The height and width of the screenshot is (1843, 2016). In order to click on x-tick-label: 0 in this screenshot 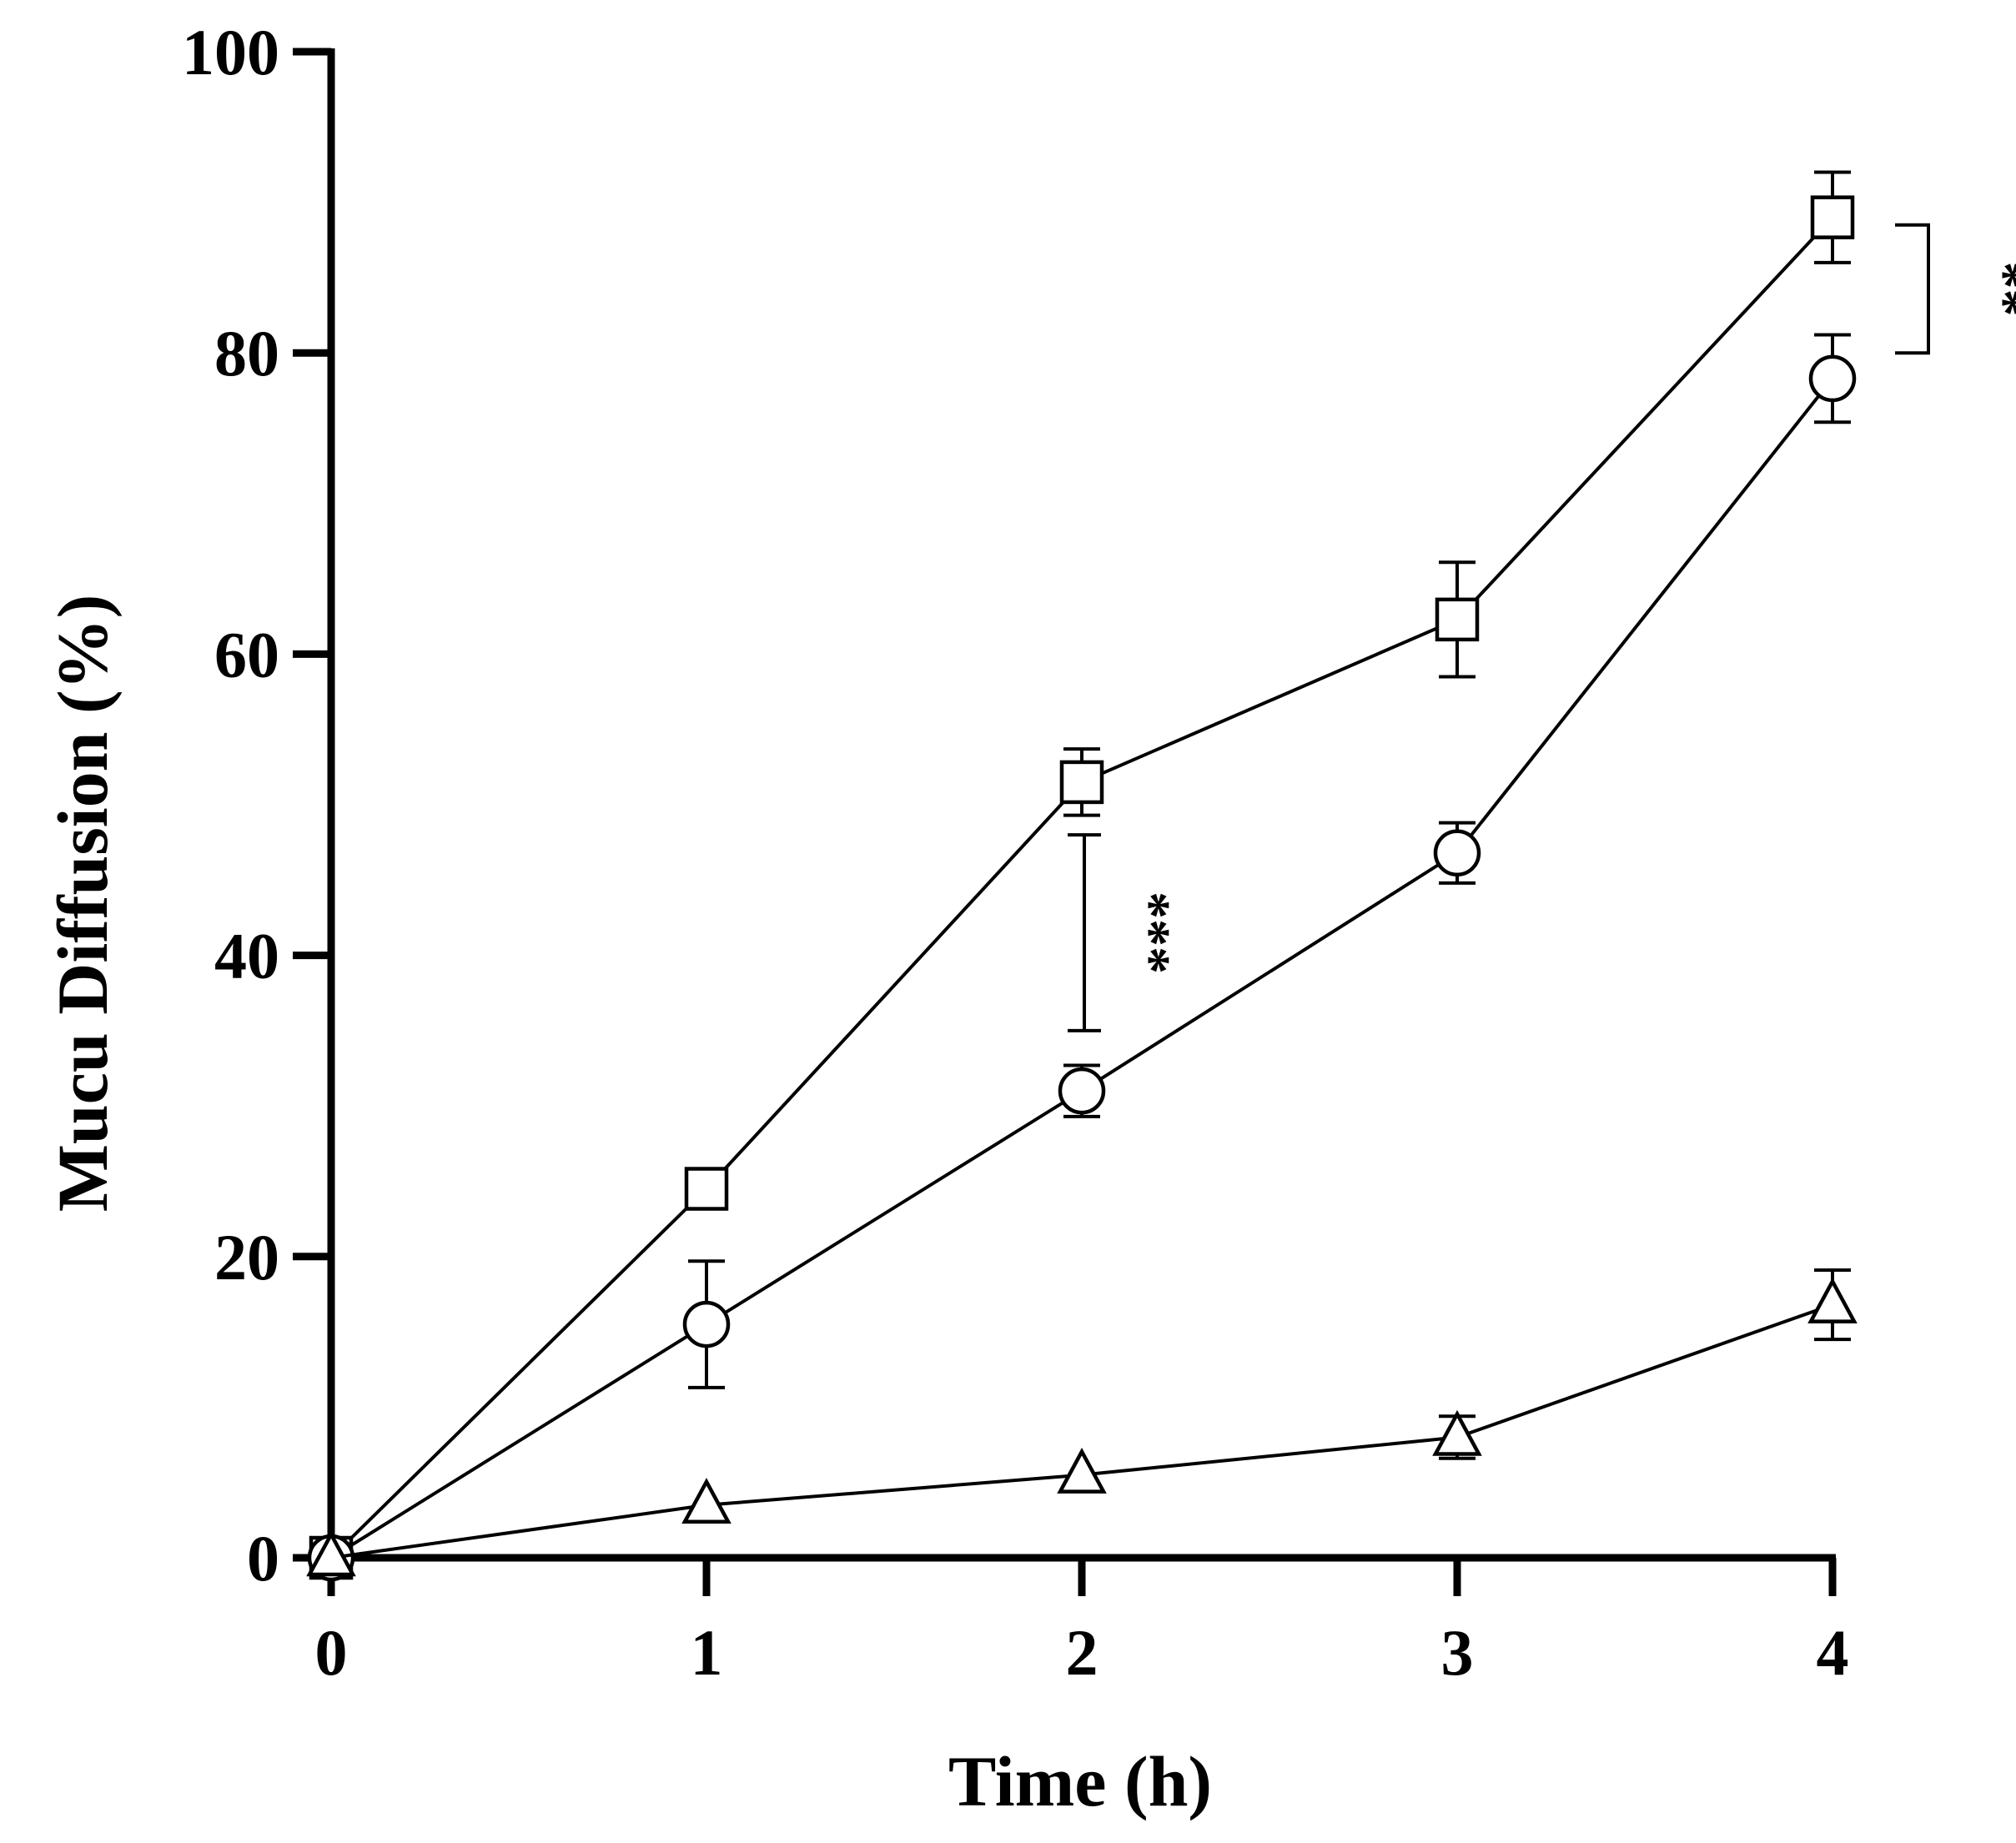, I will do `click(332, 1652)`.